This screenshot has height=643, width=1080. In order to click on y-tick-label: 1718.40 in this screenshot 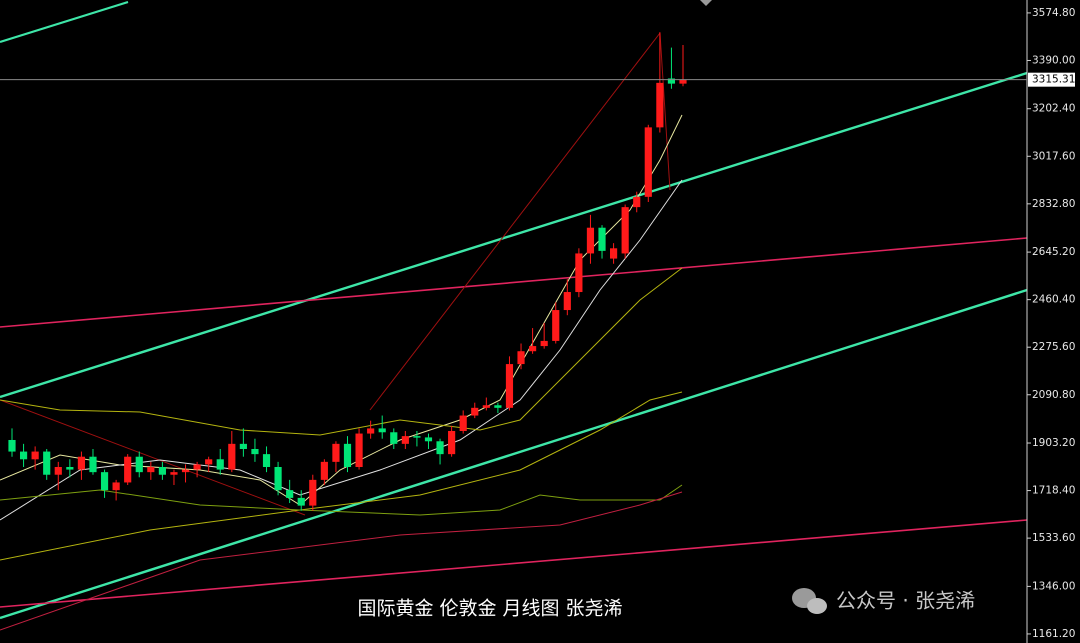, I will do `click(1053, 491)`.